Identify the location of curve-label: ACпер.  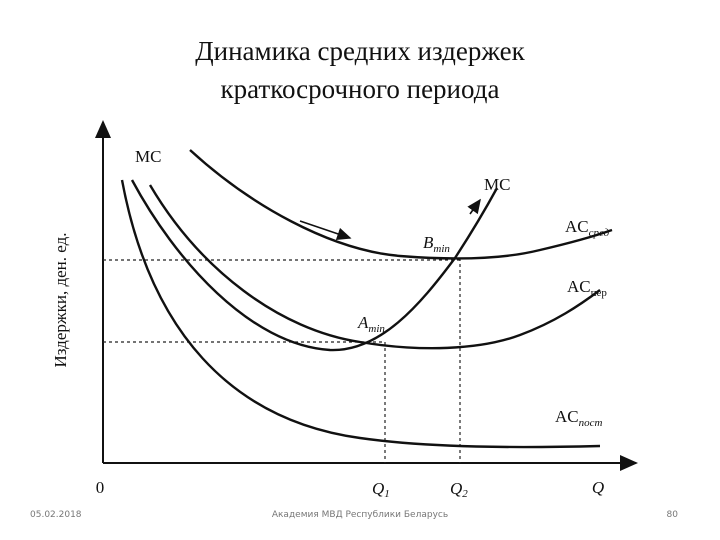
(587, 288).